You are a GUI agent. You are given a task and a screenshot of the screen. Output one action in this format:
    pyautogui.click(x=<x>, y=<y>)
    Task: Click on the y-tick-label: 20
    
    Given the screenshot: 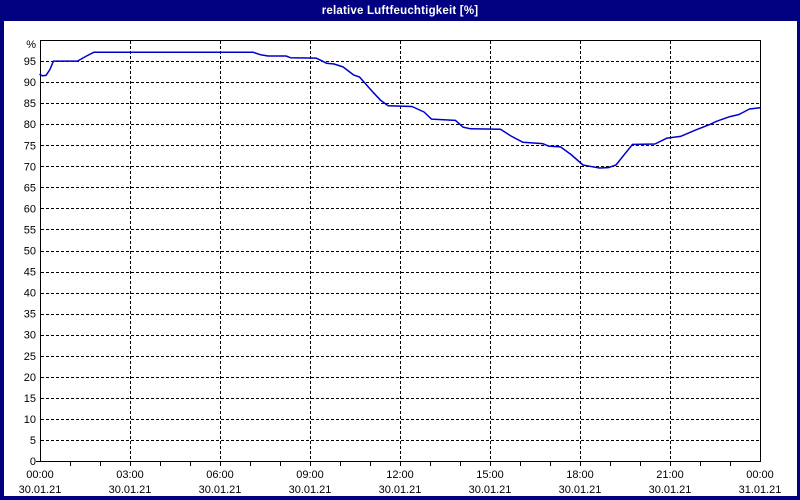 What is the action you would take?
    pyautogui.click(x=30, y=378)
    